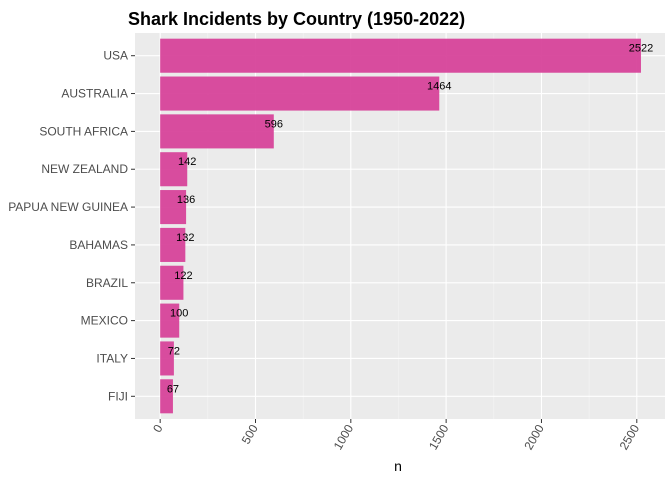 Image resolution: width=672 pixels, height=485 pixels. Describe the element at coordinates (186, 200) in the screenshot. I see `data-label: 136` at that location.